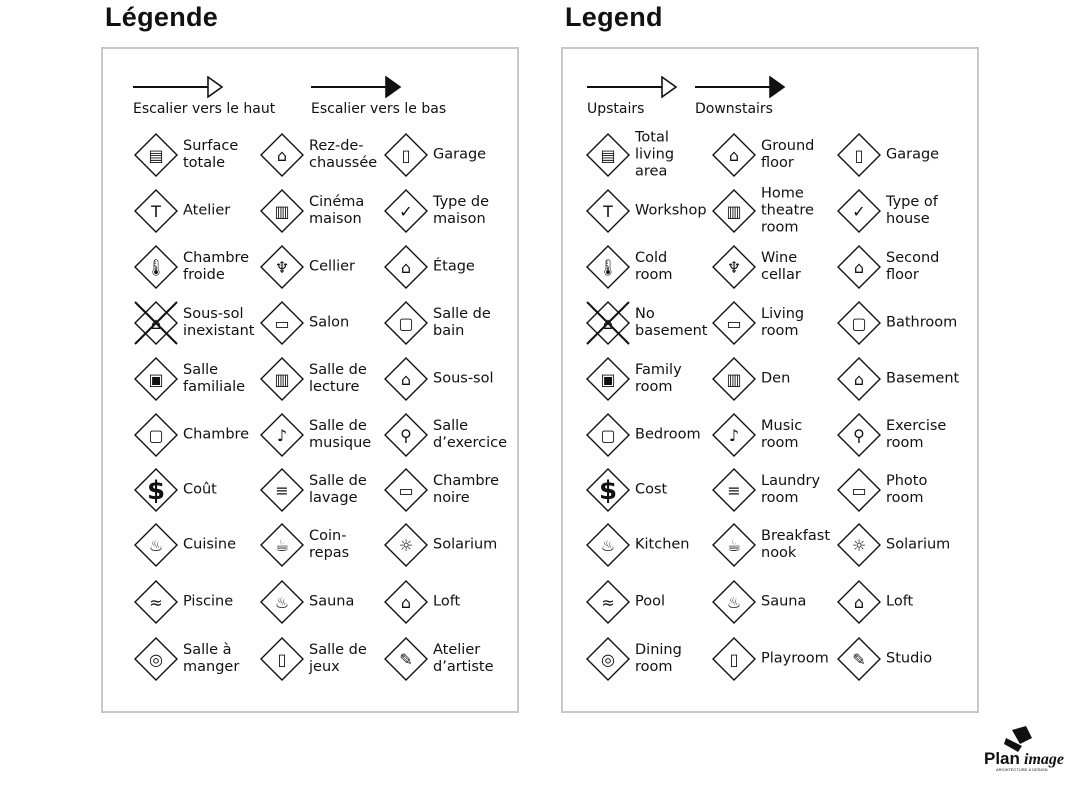 This screenshot has width=1080, height=785. Describe the element at coordinates (648, 379) in the screenshot. I see `legend-item: ▣ Family room` at that location.